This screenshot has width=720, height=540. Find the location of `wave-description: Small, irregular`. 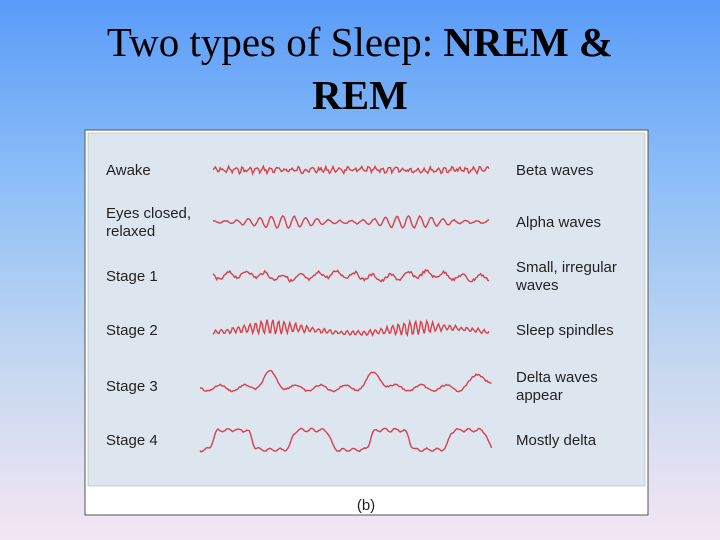

wave-description: Small, irregular is located at coordinates (566, 267).